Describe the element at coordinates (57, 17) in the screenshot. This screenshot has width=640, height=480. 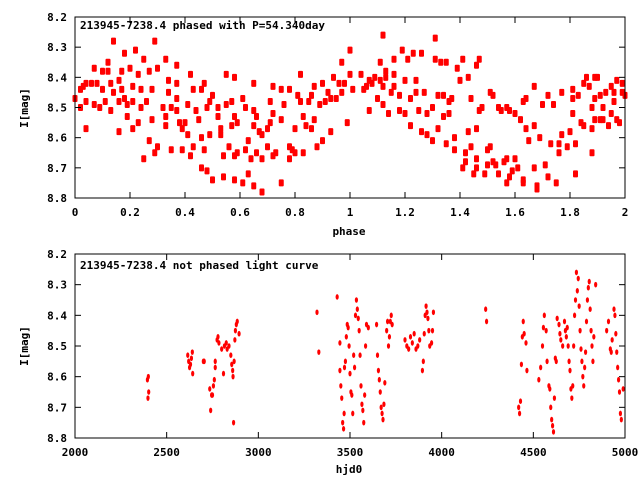
I see `y-tick-label: 8.2` at that location.